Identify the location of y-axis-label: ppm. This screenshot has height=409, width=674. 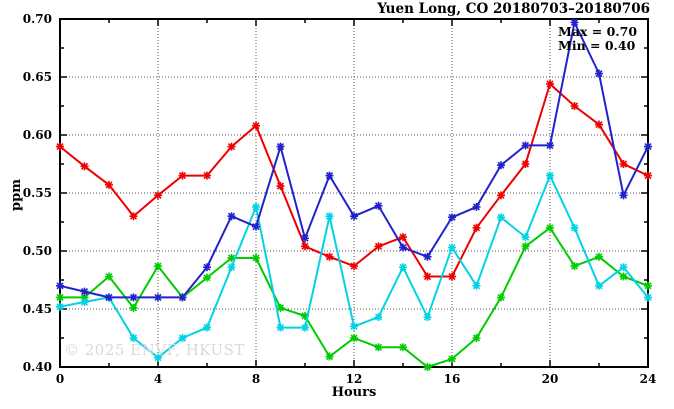
(16, 195).